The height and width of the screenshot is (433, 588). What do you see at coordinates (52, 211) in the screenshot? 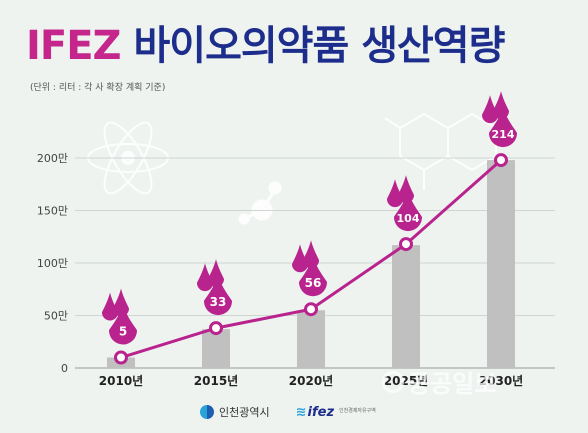
I see `y-tick-label: 150만` at bounding box center [52, 211].